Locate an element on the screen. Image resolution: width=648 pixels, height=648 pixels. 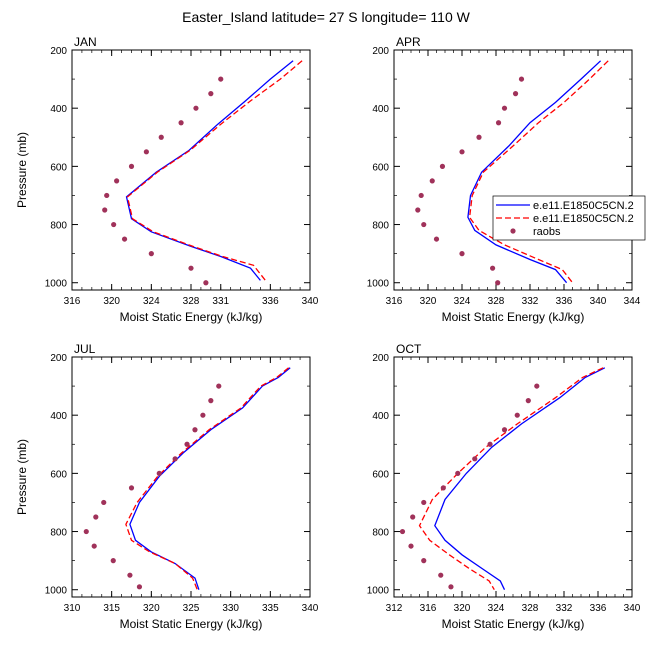
legend-marker-raobs is located at coordinates (513, 231).